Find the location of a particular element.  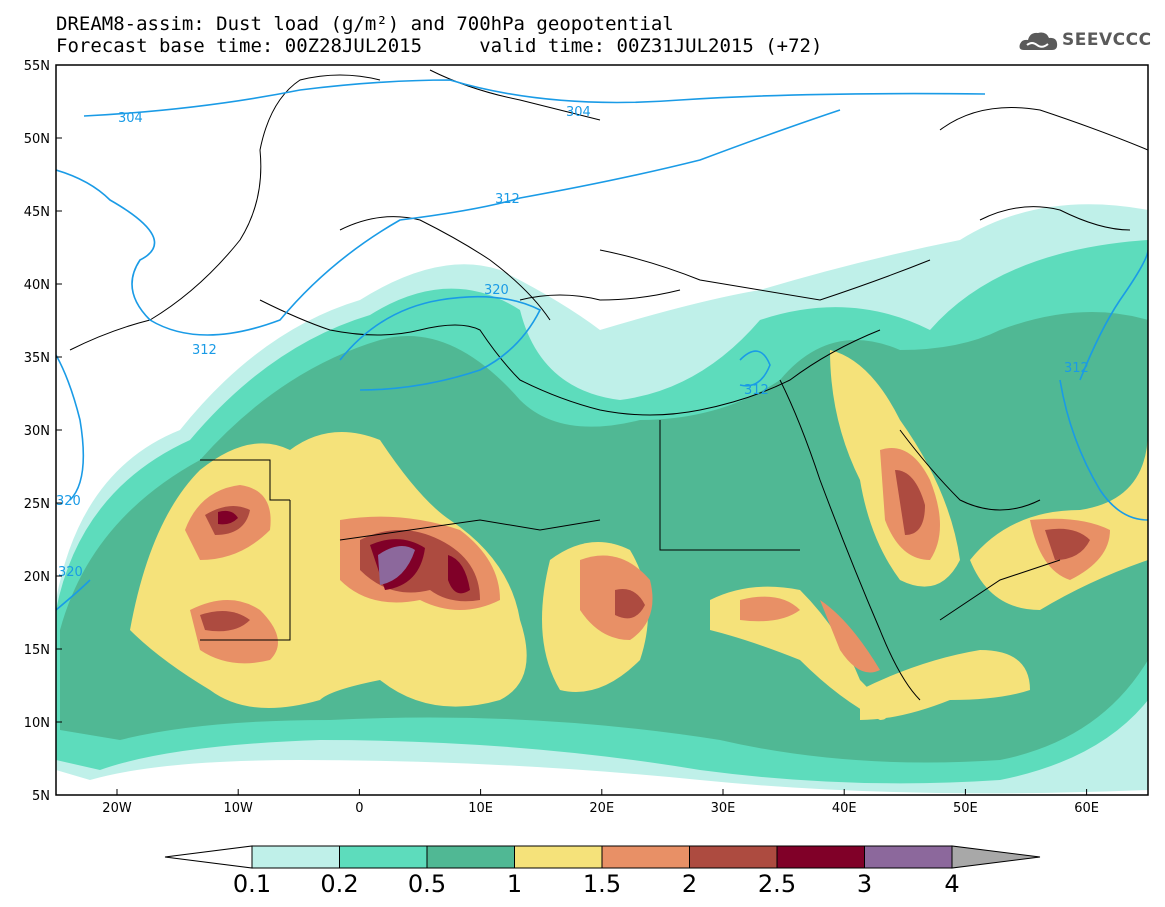

lon-tick-label: 50E is located at coordinates (965, 808).